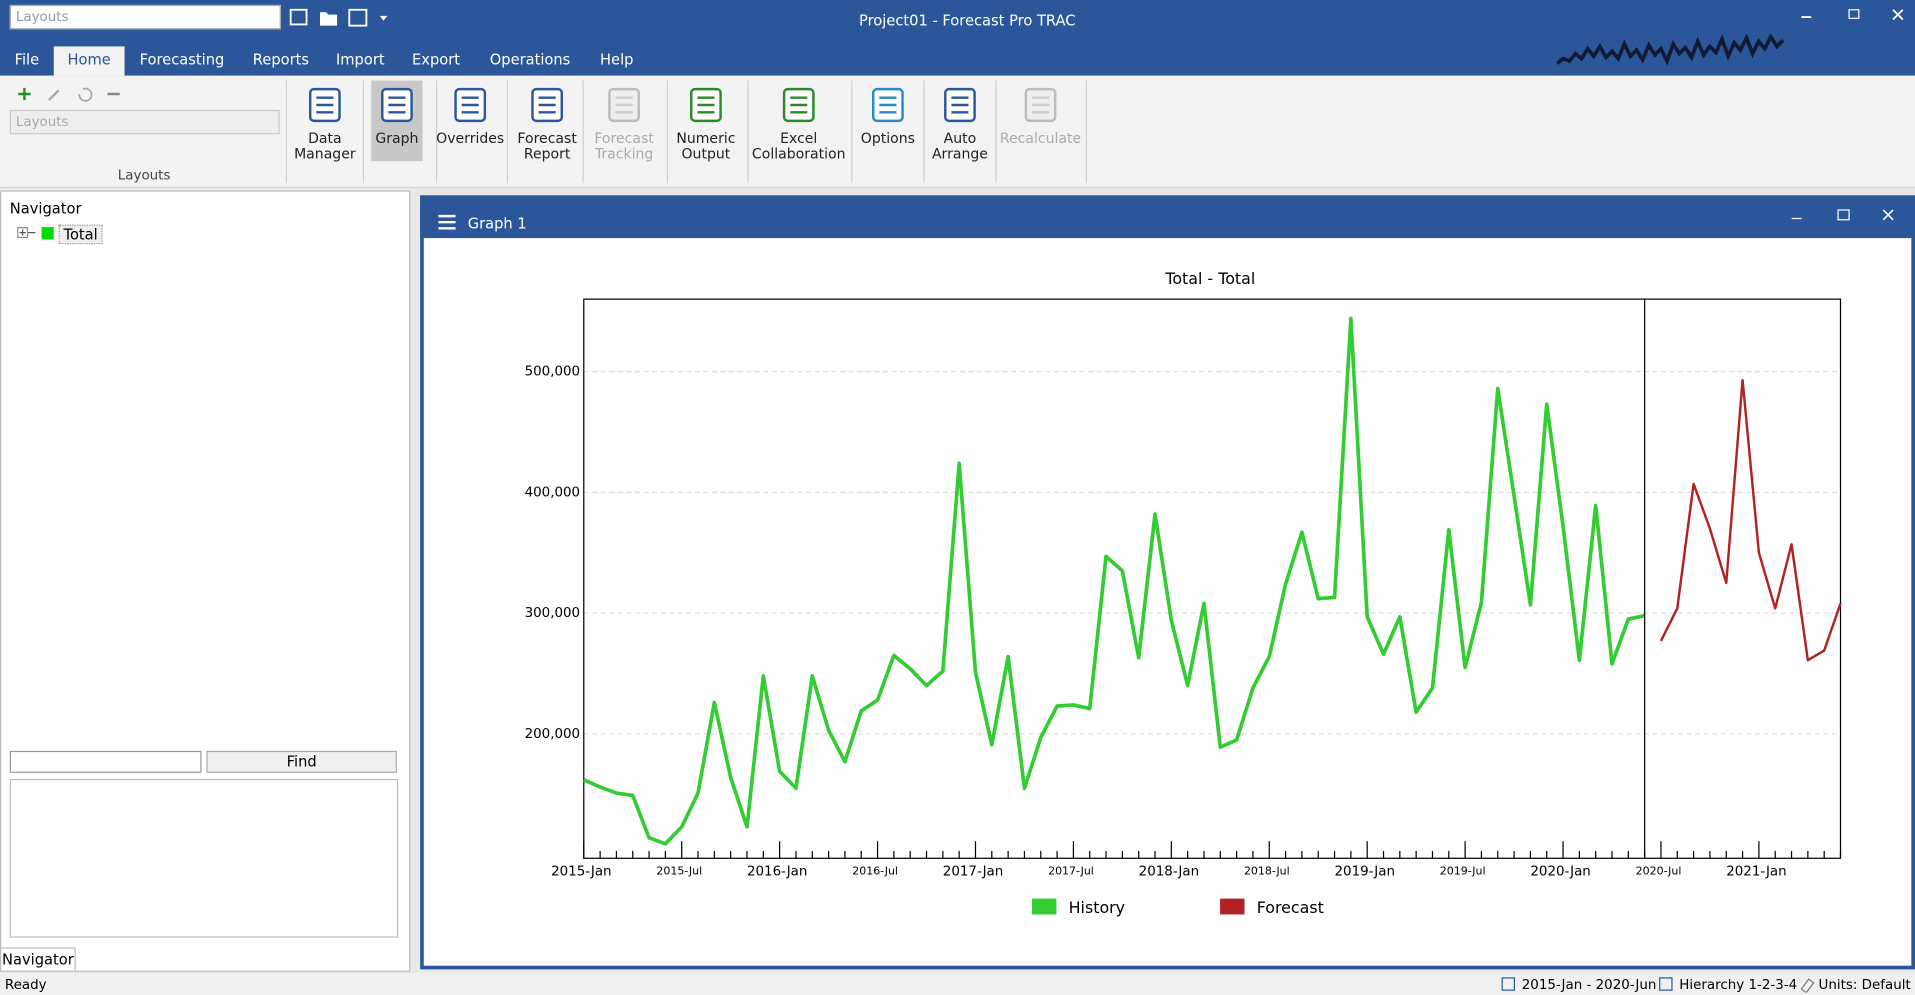 The image size is (1915, 995). Describe the element at coordinates (325, 154) in the screenshot. I see `button-label: Manager` at that location.